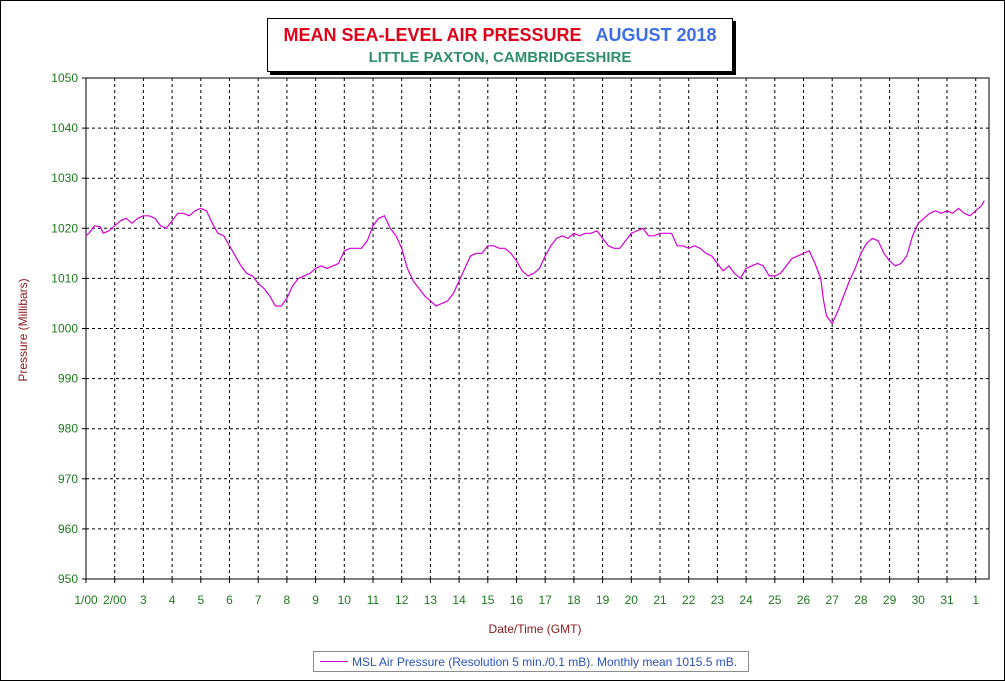 The height and width of the screenshot is (681, 1005). I want to click on x-tick-label: 21, so click(660, 600).